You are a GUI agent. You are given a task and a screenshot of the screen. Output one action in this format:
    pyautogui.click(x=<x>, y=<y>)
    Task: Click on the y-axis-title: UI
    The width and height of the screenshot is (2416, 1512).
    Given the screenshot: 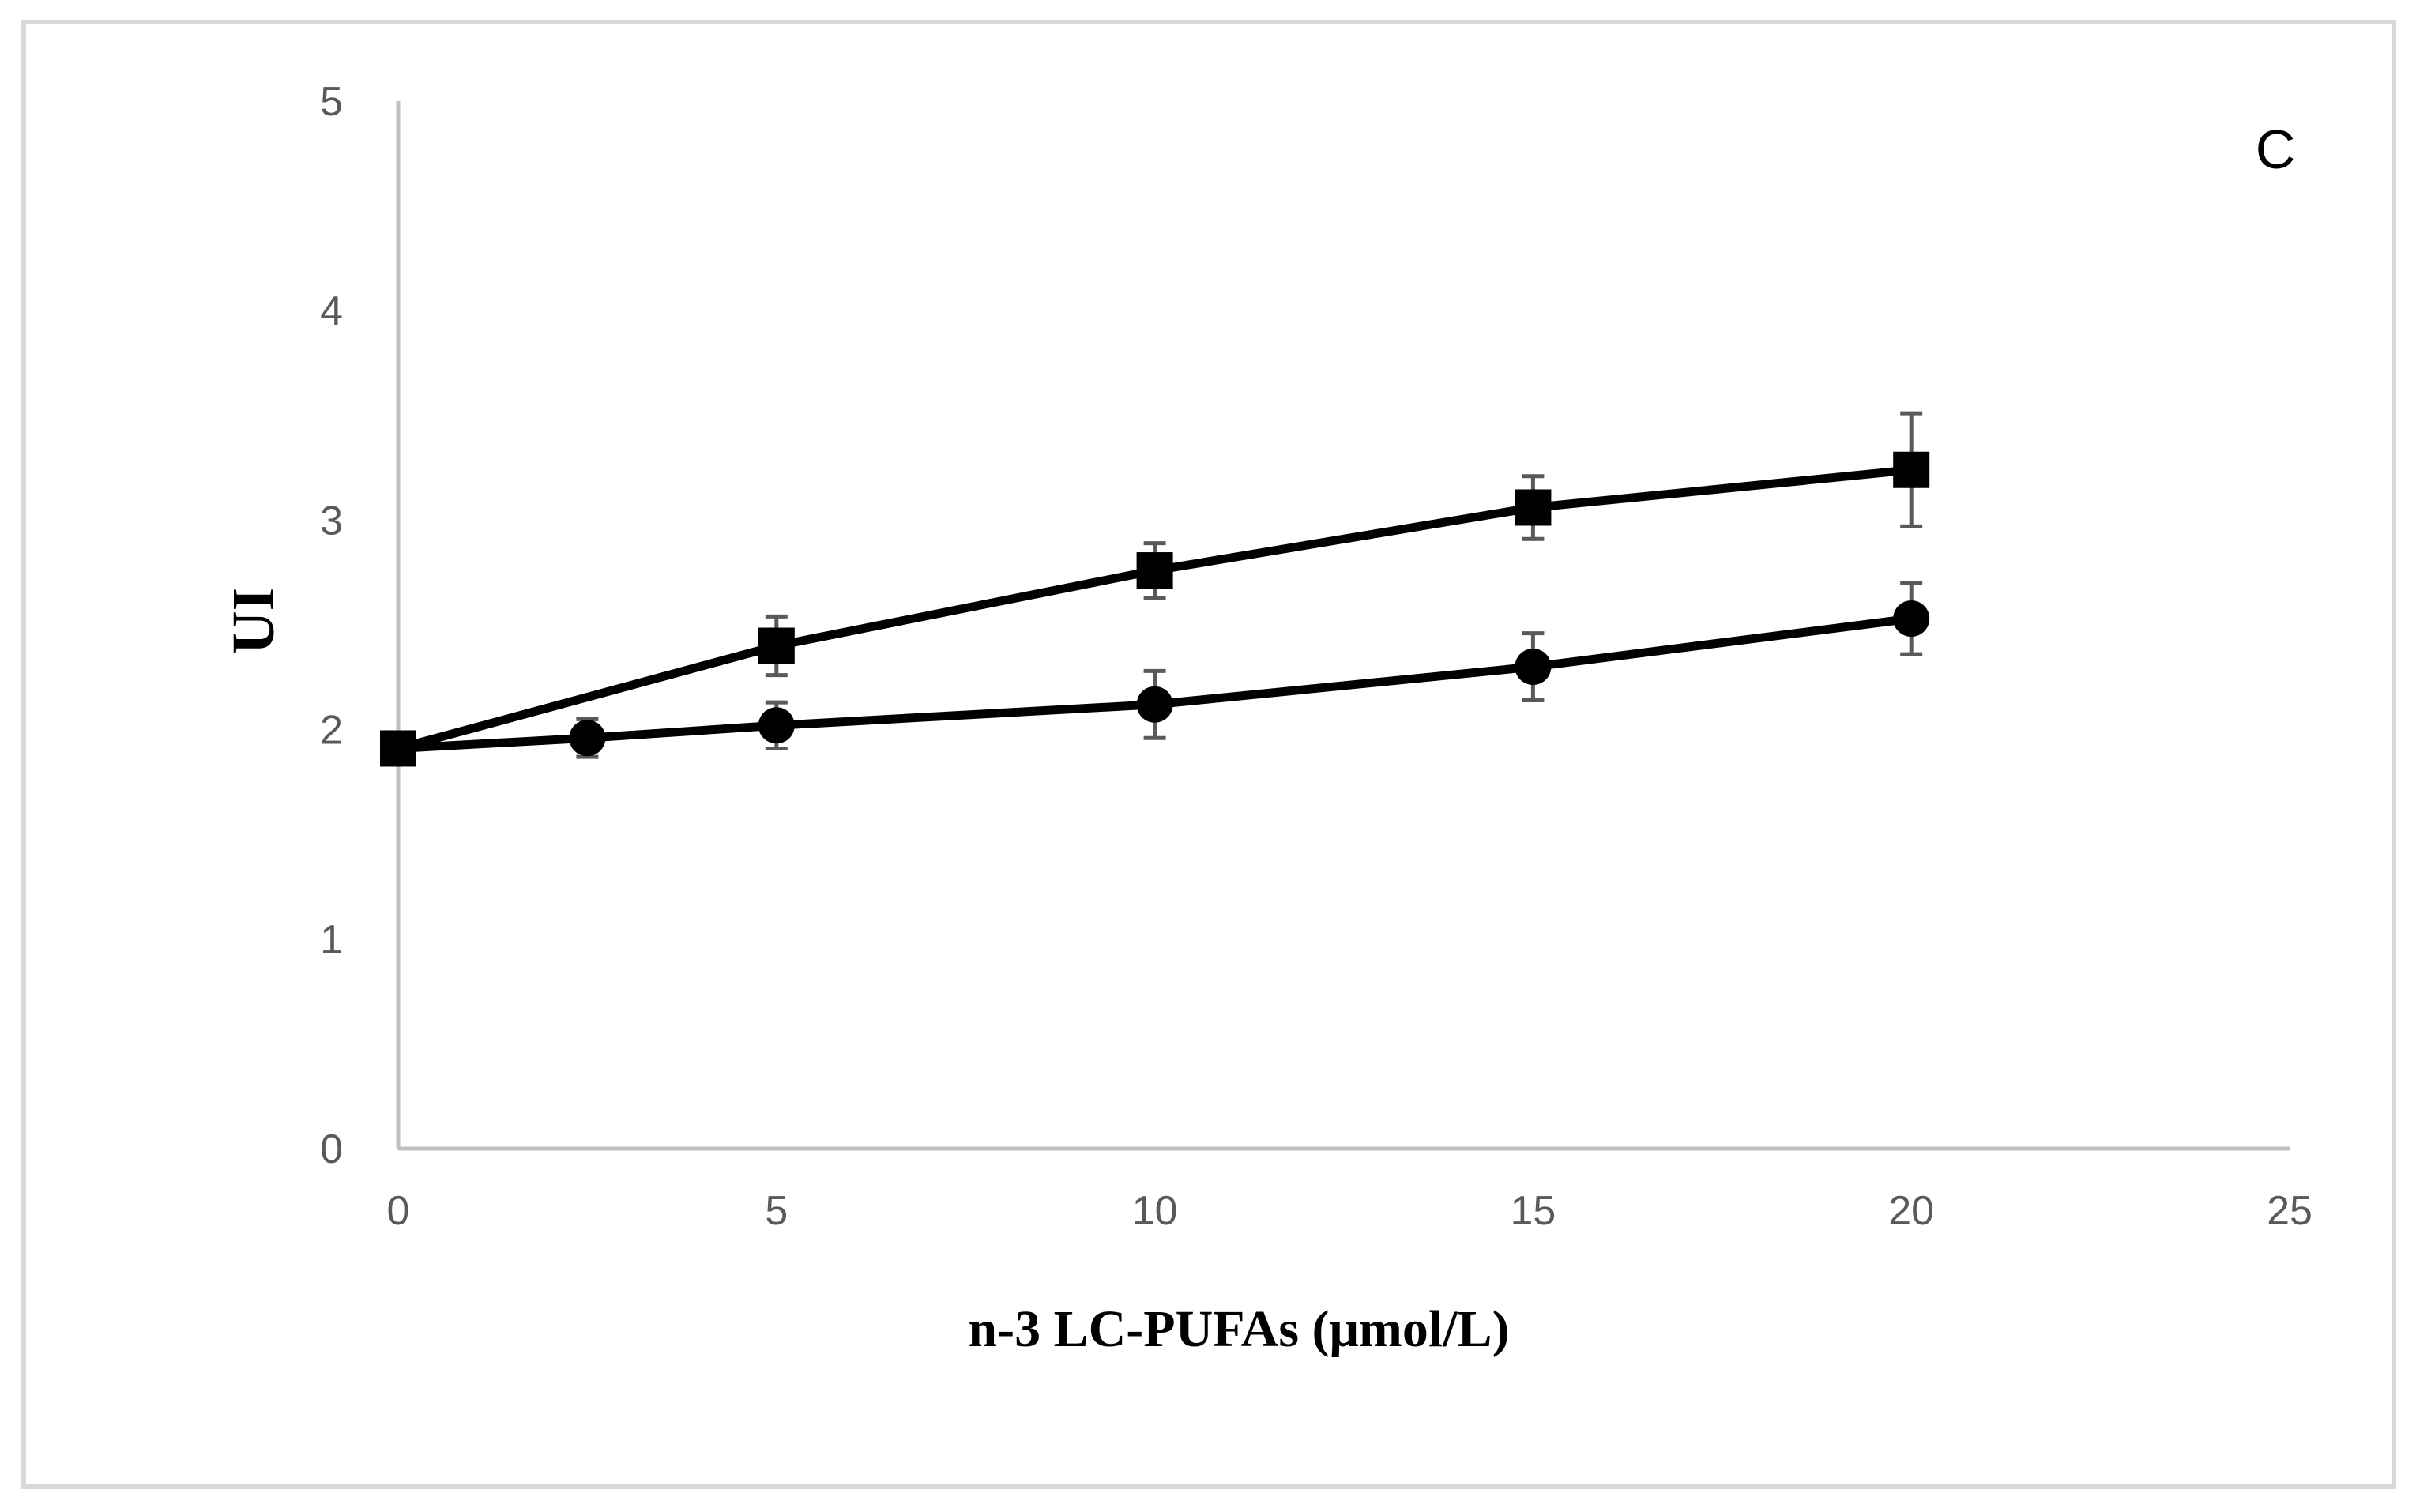 What is the action you would take?
    pyautogui.click(x=253, y=621)
    